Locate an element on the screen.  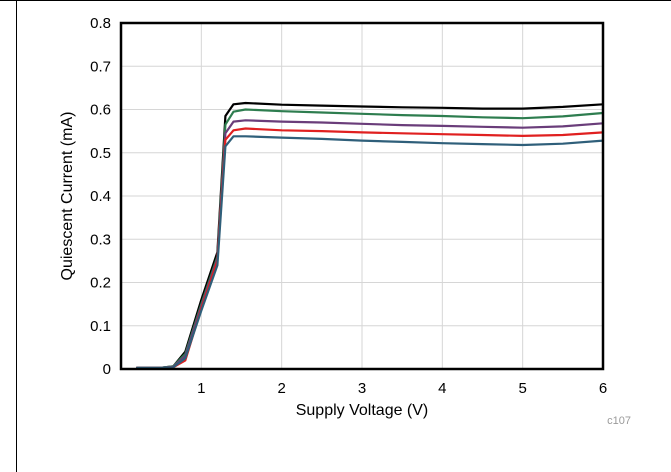
frame-left-border is located at coordinates (16, 236).